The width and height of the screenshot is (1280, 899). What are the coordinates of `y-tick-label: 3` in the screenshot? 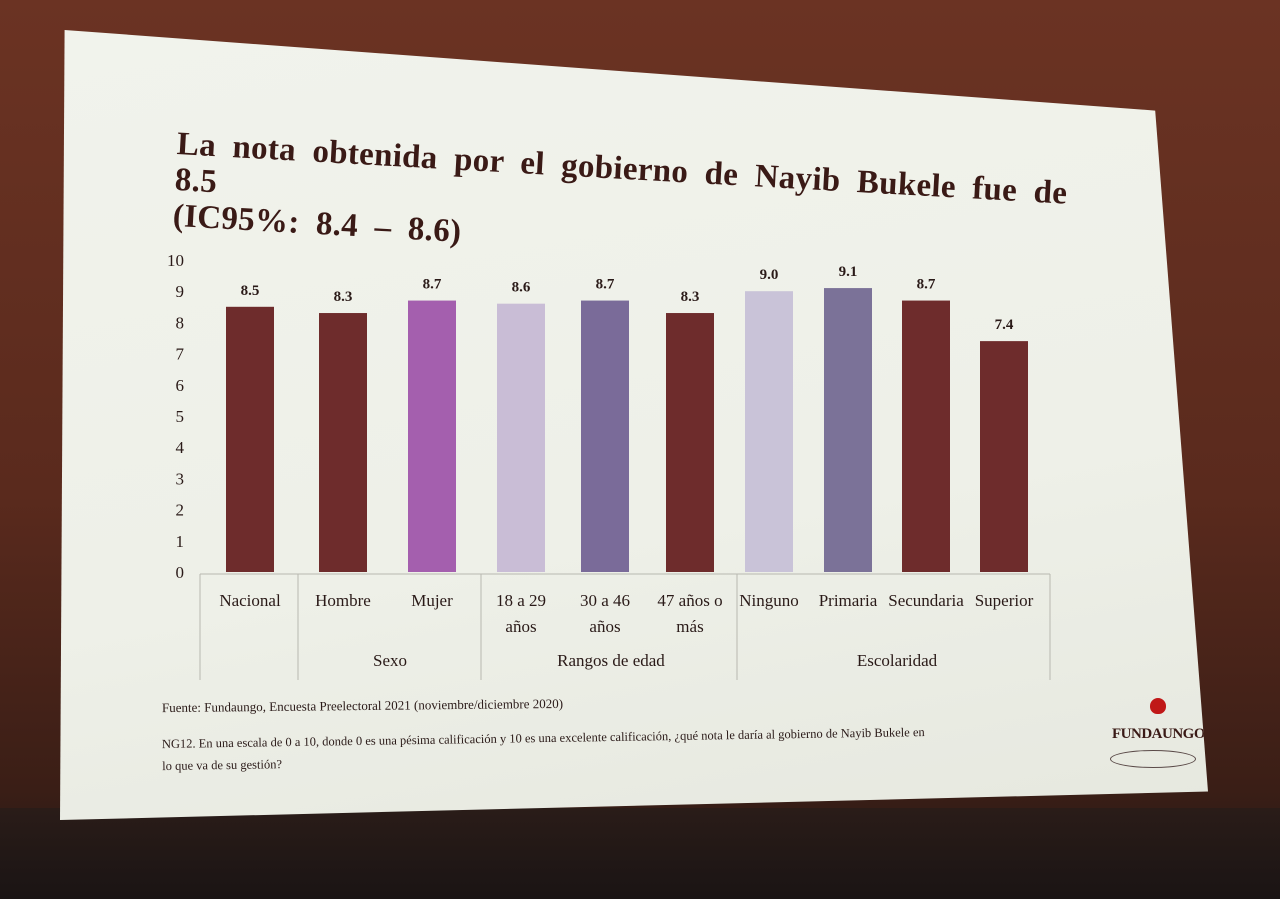 It's located at (180, 478).